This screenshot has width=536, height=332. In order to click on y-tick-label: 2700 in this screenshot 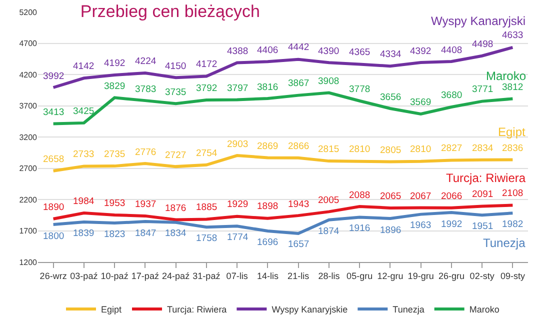, I will do `click(28, 169)`.